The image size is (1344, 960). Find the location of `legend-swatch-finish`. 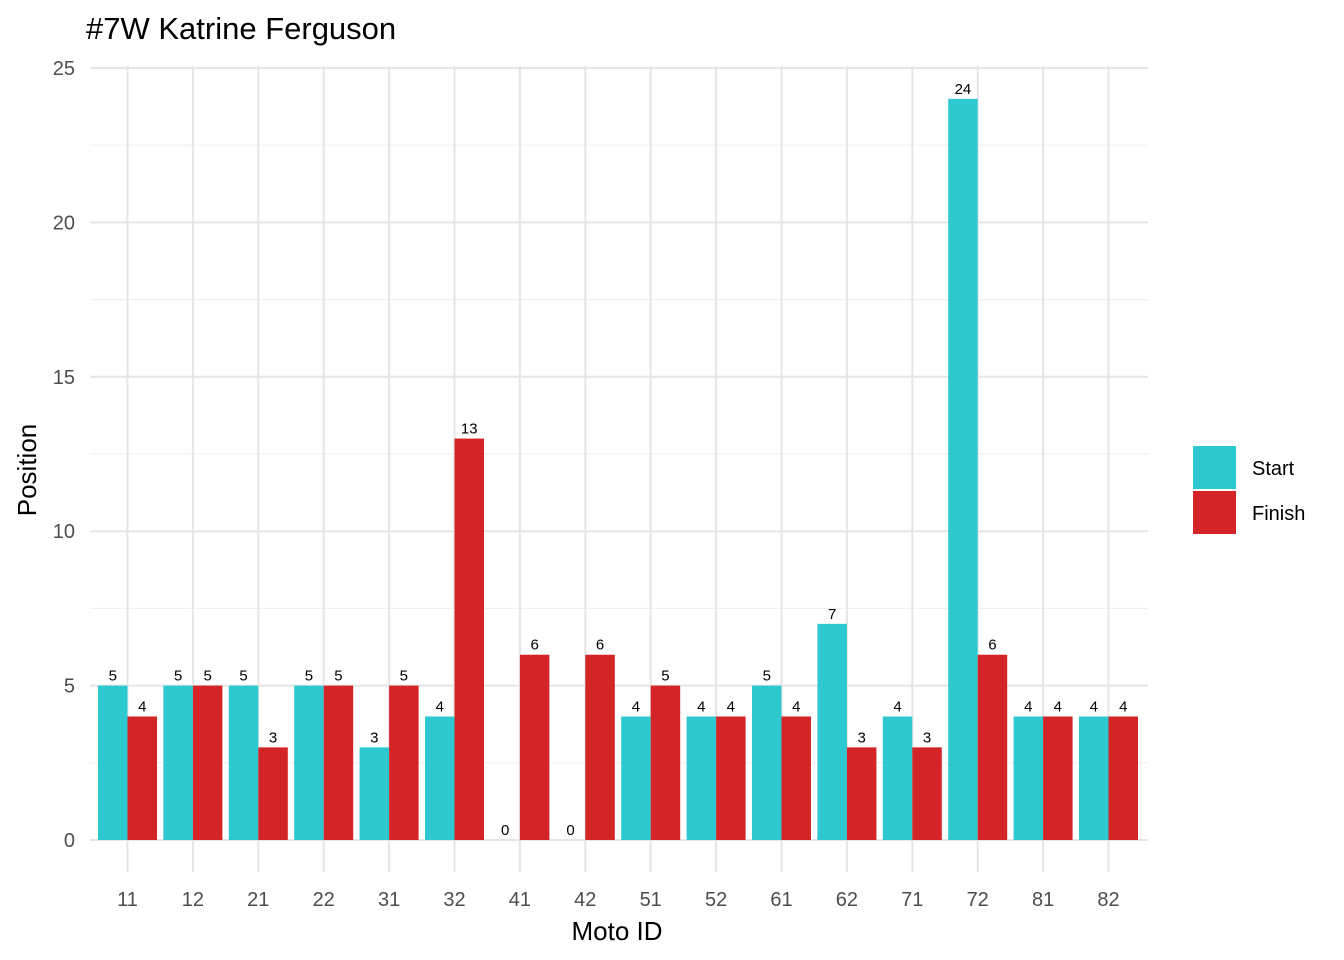

legend-swatch-finish is located at coordinates (1214, 512).